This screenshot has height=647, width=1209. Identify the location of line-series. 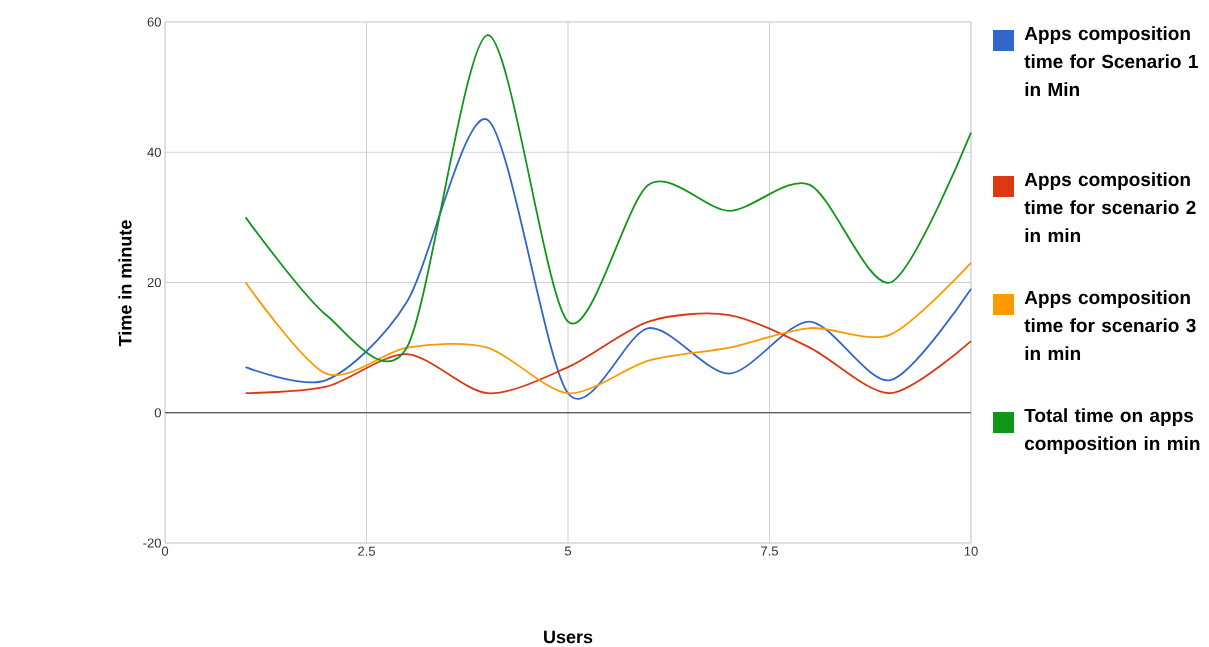
(608, 328).